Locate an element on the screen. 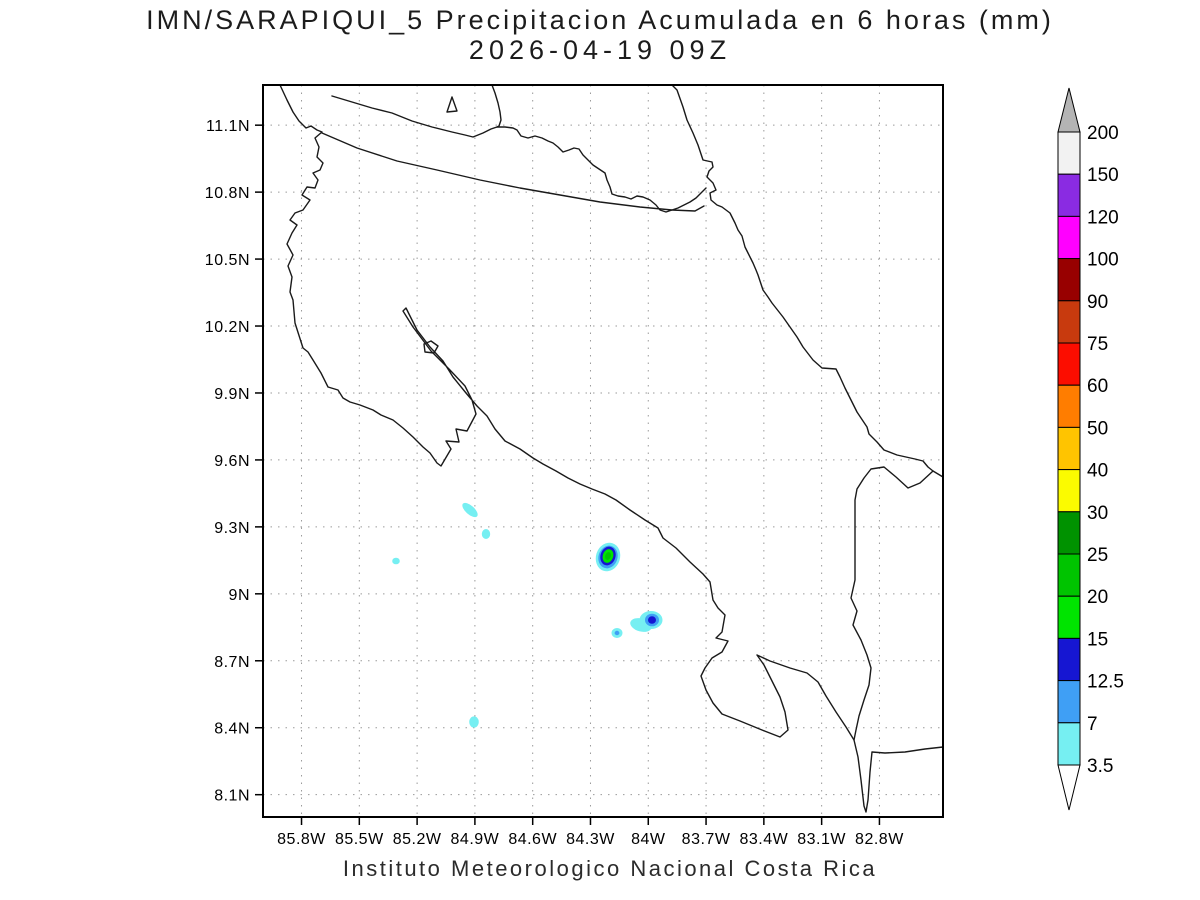 The height and width of the screenshot is (900, 1200). colorbar-label: 3.5 is located at coordinates (1100, 766).